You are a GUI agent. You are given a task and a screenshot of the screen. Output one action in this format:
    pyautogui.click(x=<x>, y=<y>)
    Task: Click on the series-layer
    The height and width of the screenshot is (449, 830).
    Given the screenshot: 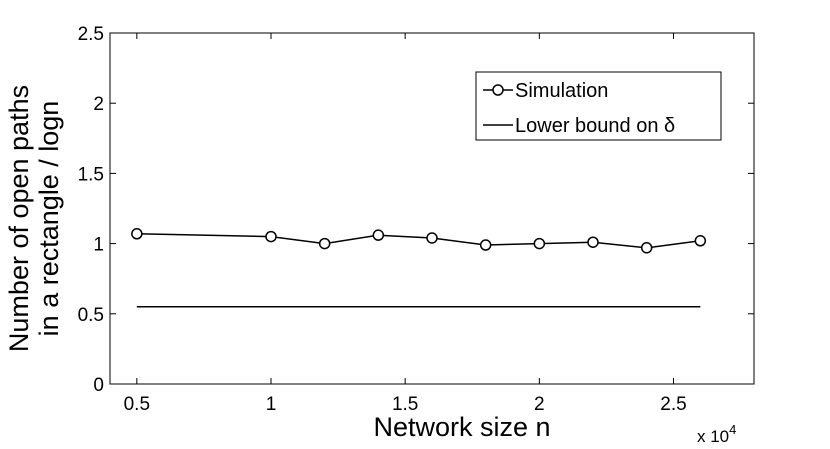 What is the action you would take?
    pyautogui.click(x=419, y=268)
    